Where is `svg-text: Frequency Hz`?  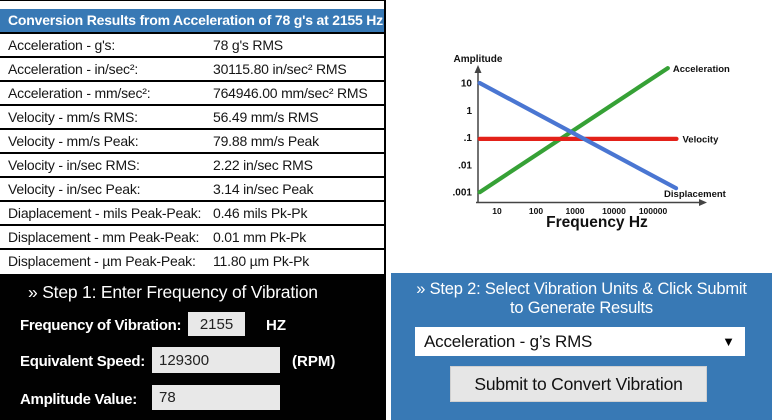 svg-text: Frequency Hz is located at coordinates (597, 222).